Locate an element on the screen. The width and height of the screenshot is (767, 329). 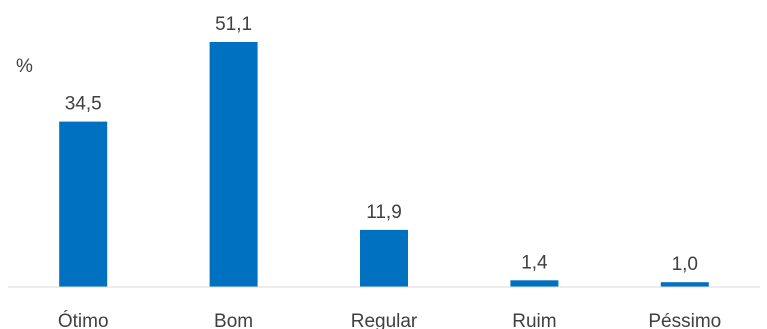
x-tick-label-2: Regular is located at coordinates (384, 320).